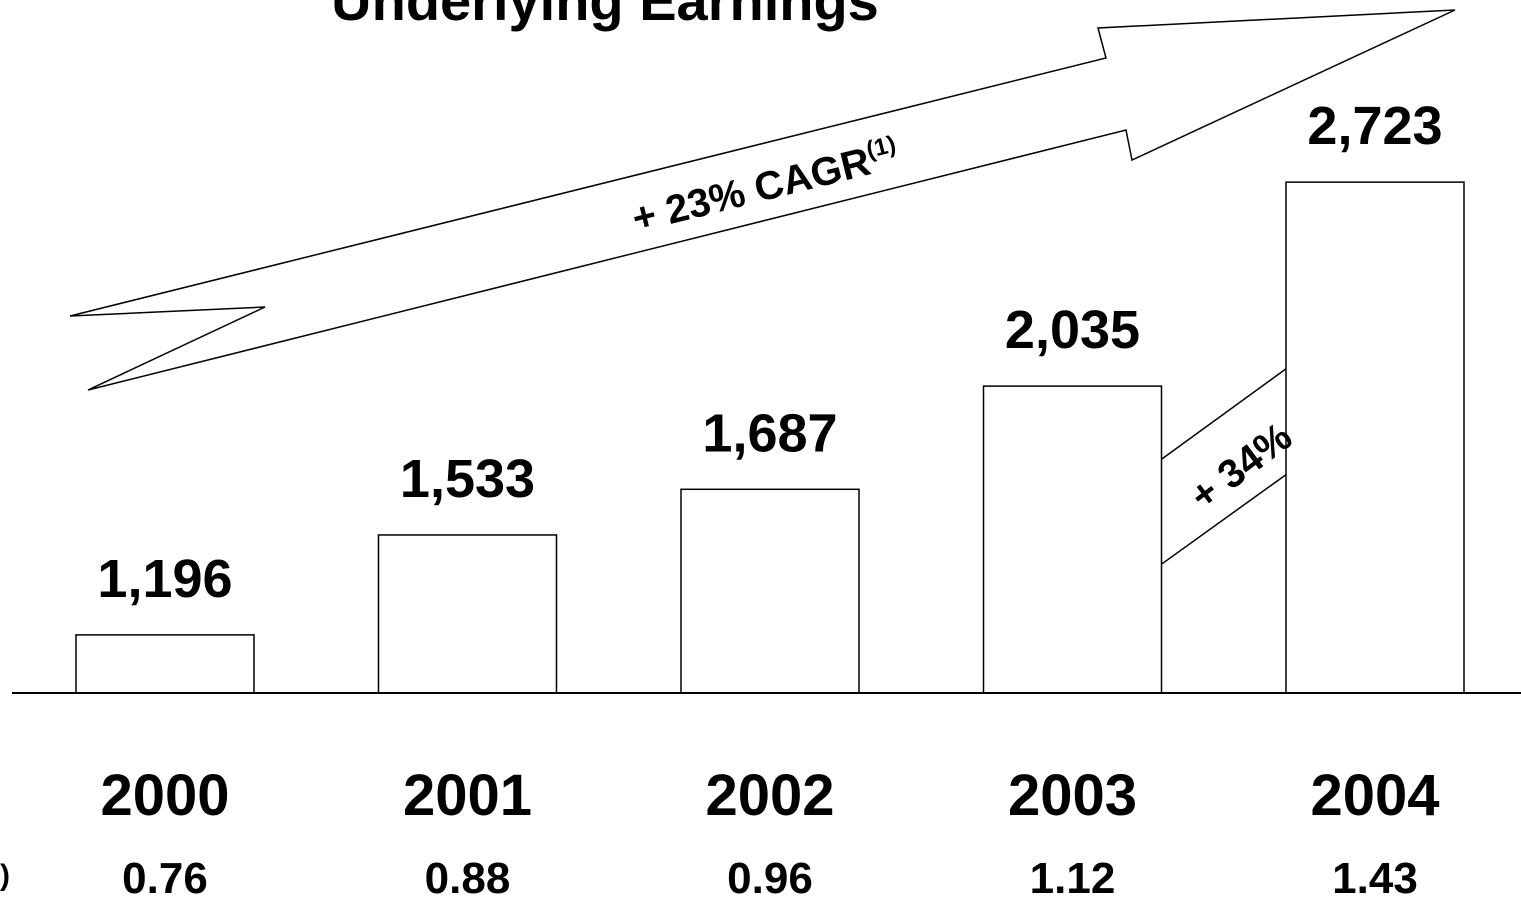 The height and width of the screenshot is (899, 1521). I want to click on x-tick-label: 2003, so click(1072, 795).